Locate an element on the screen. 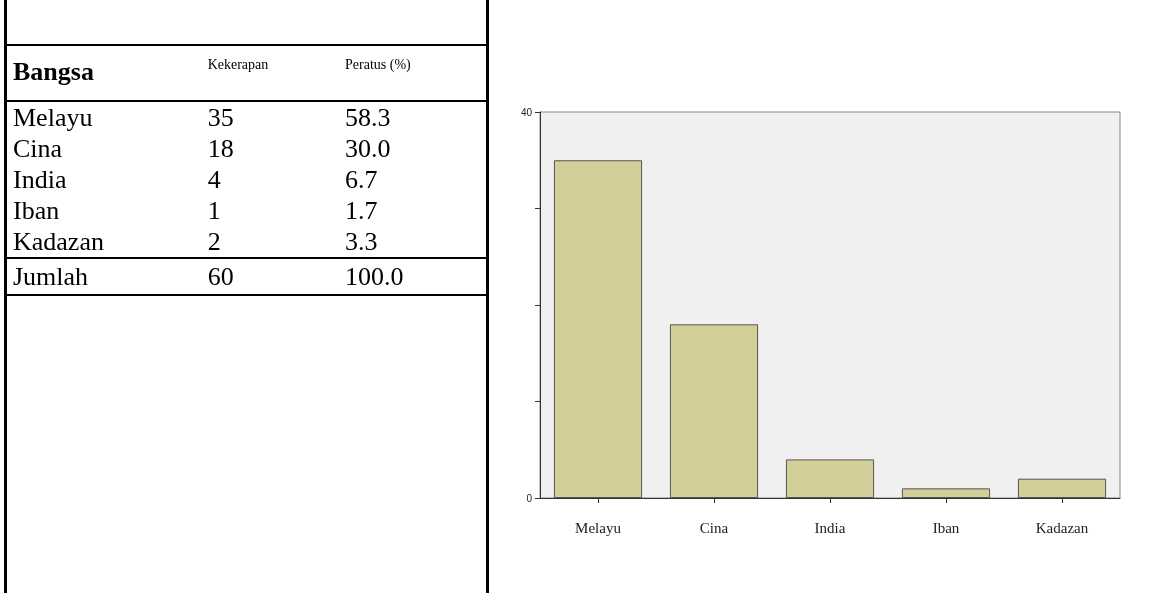  category-label: Melayu is located at coordinates (53, 117).